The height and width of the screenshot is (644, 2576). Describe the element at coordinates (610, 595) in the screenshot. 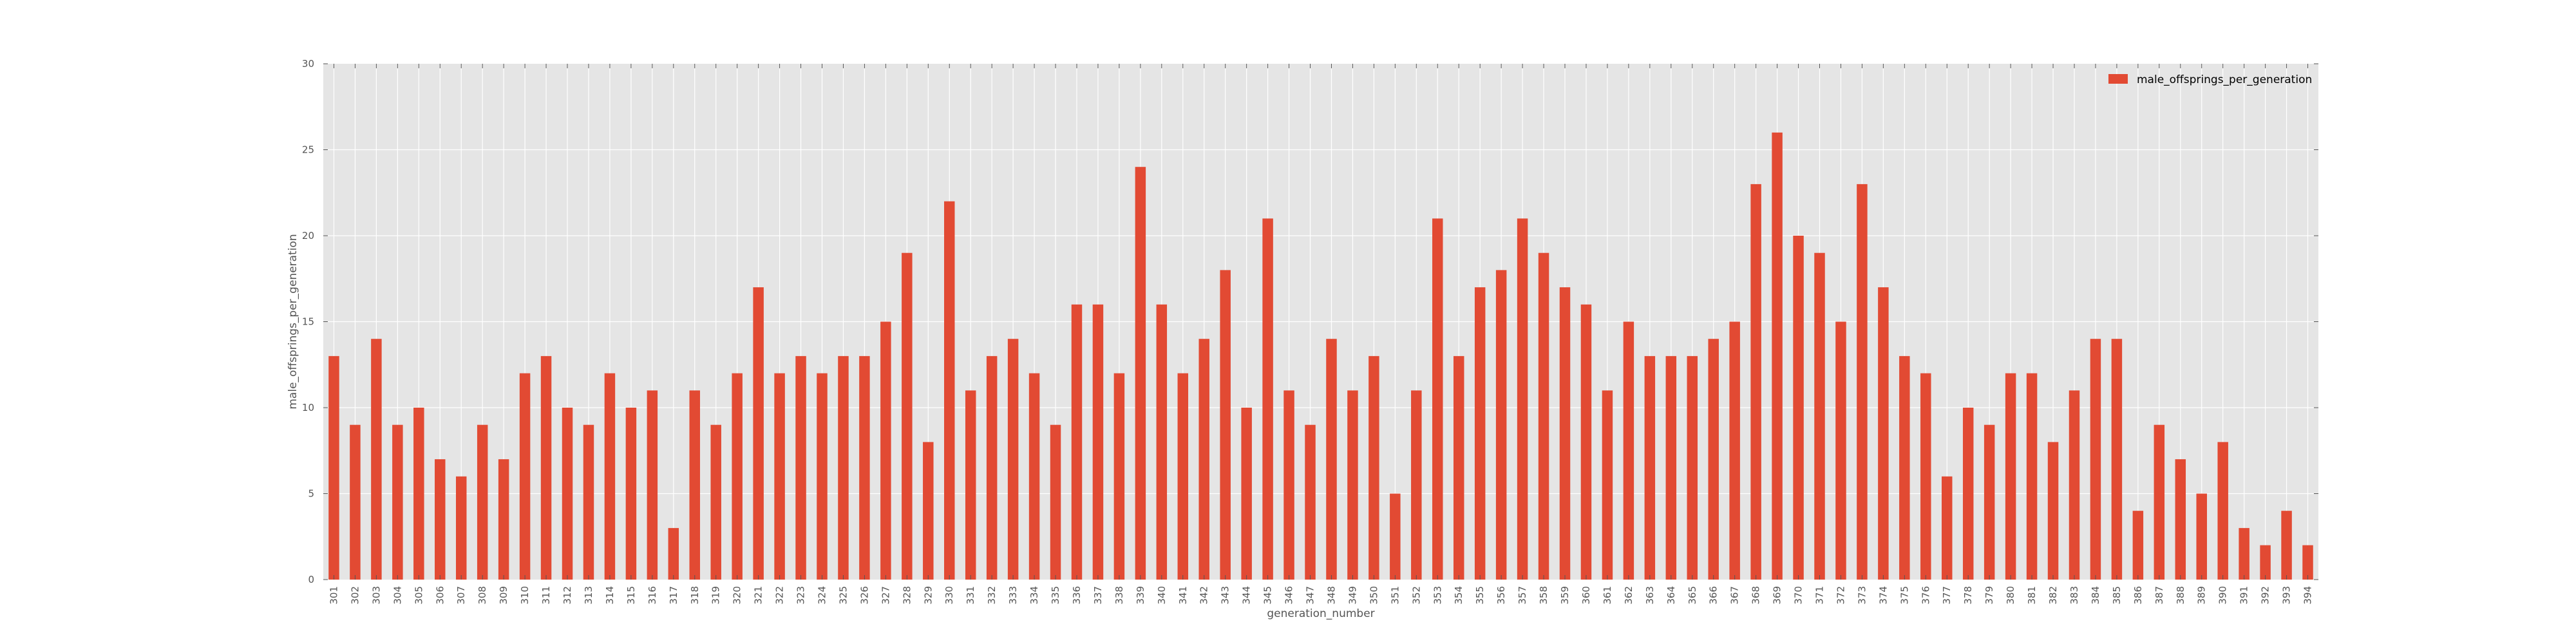

I see `x-tick-label: 314` at that location.